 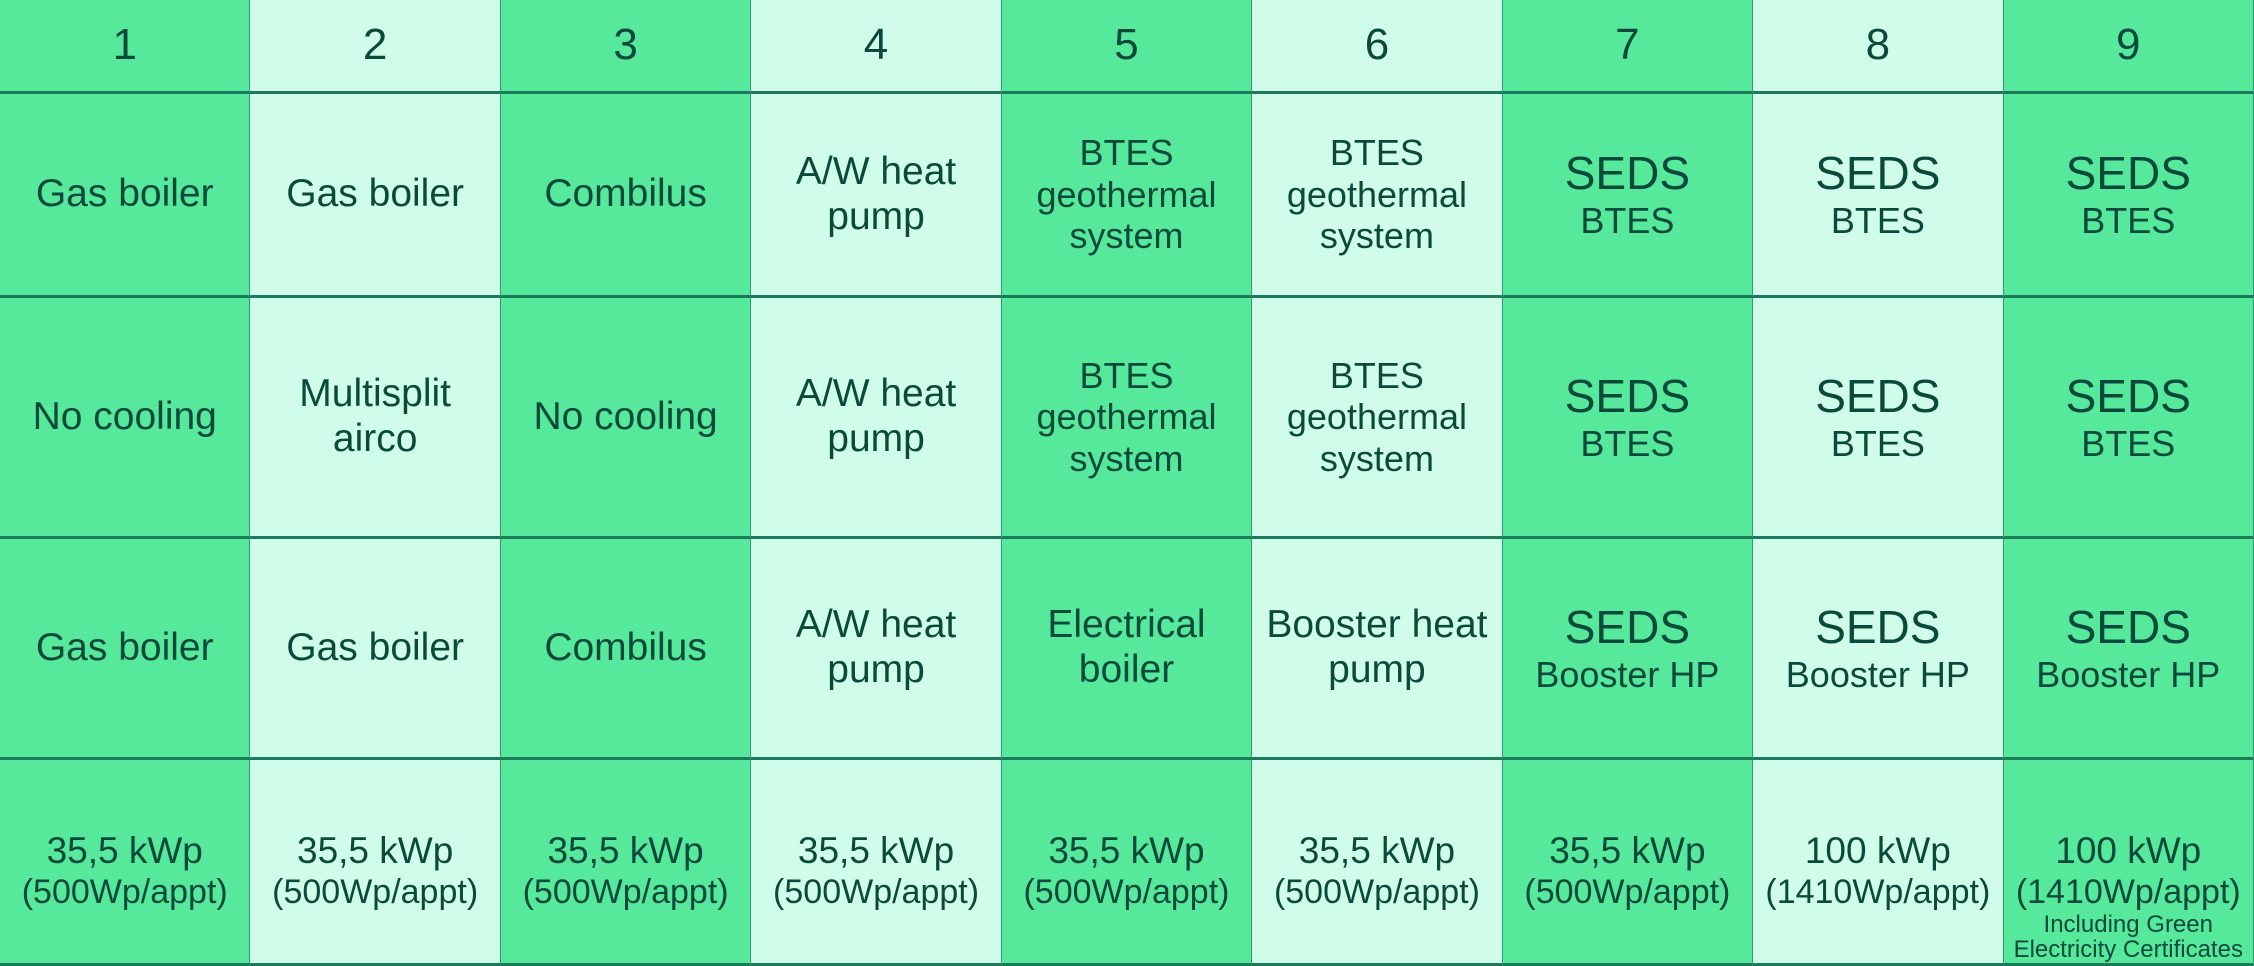 I want to click on column-header: 2, so click(x=375, y=47).